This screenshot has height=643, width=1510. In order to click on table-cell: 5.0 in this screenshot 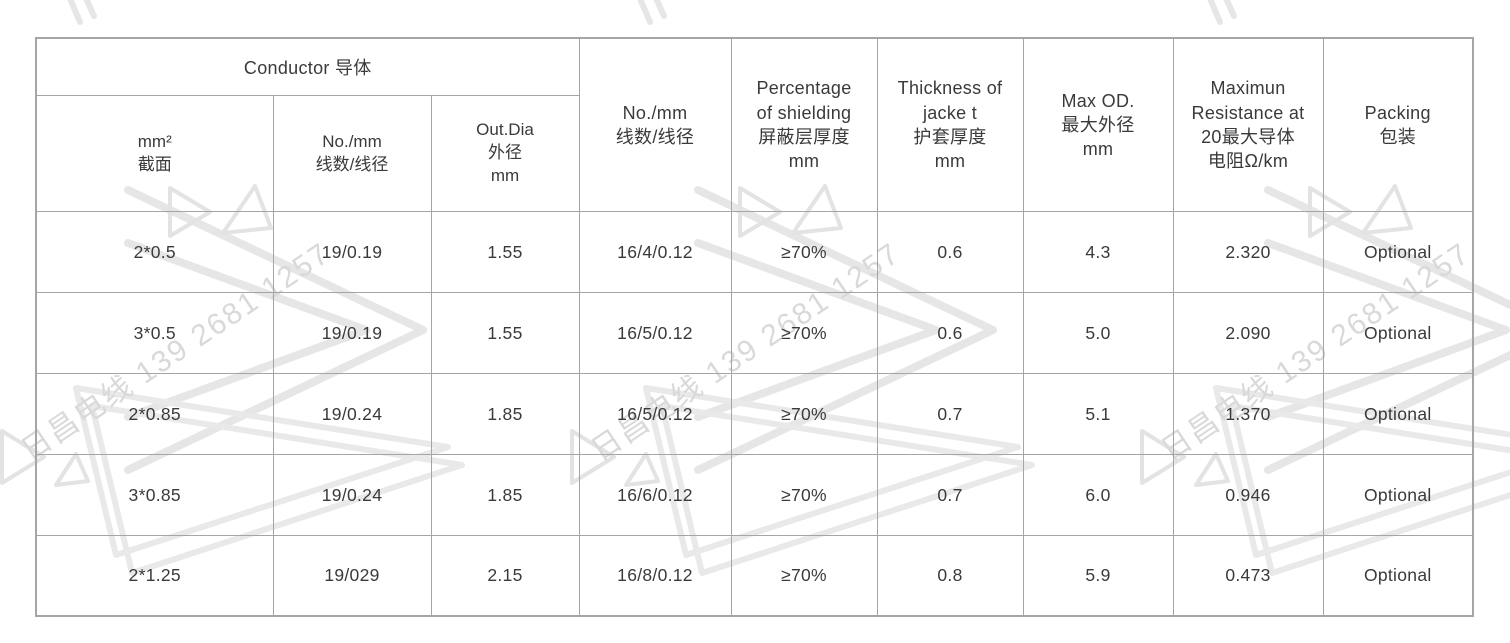, I will do `click(1098, 333)`.